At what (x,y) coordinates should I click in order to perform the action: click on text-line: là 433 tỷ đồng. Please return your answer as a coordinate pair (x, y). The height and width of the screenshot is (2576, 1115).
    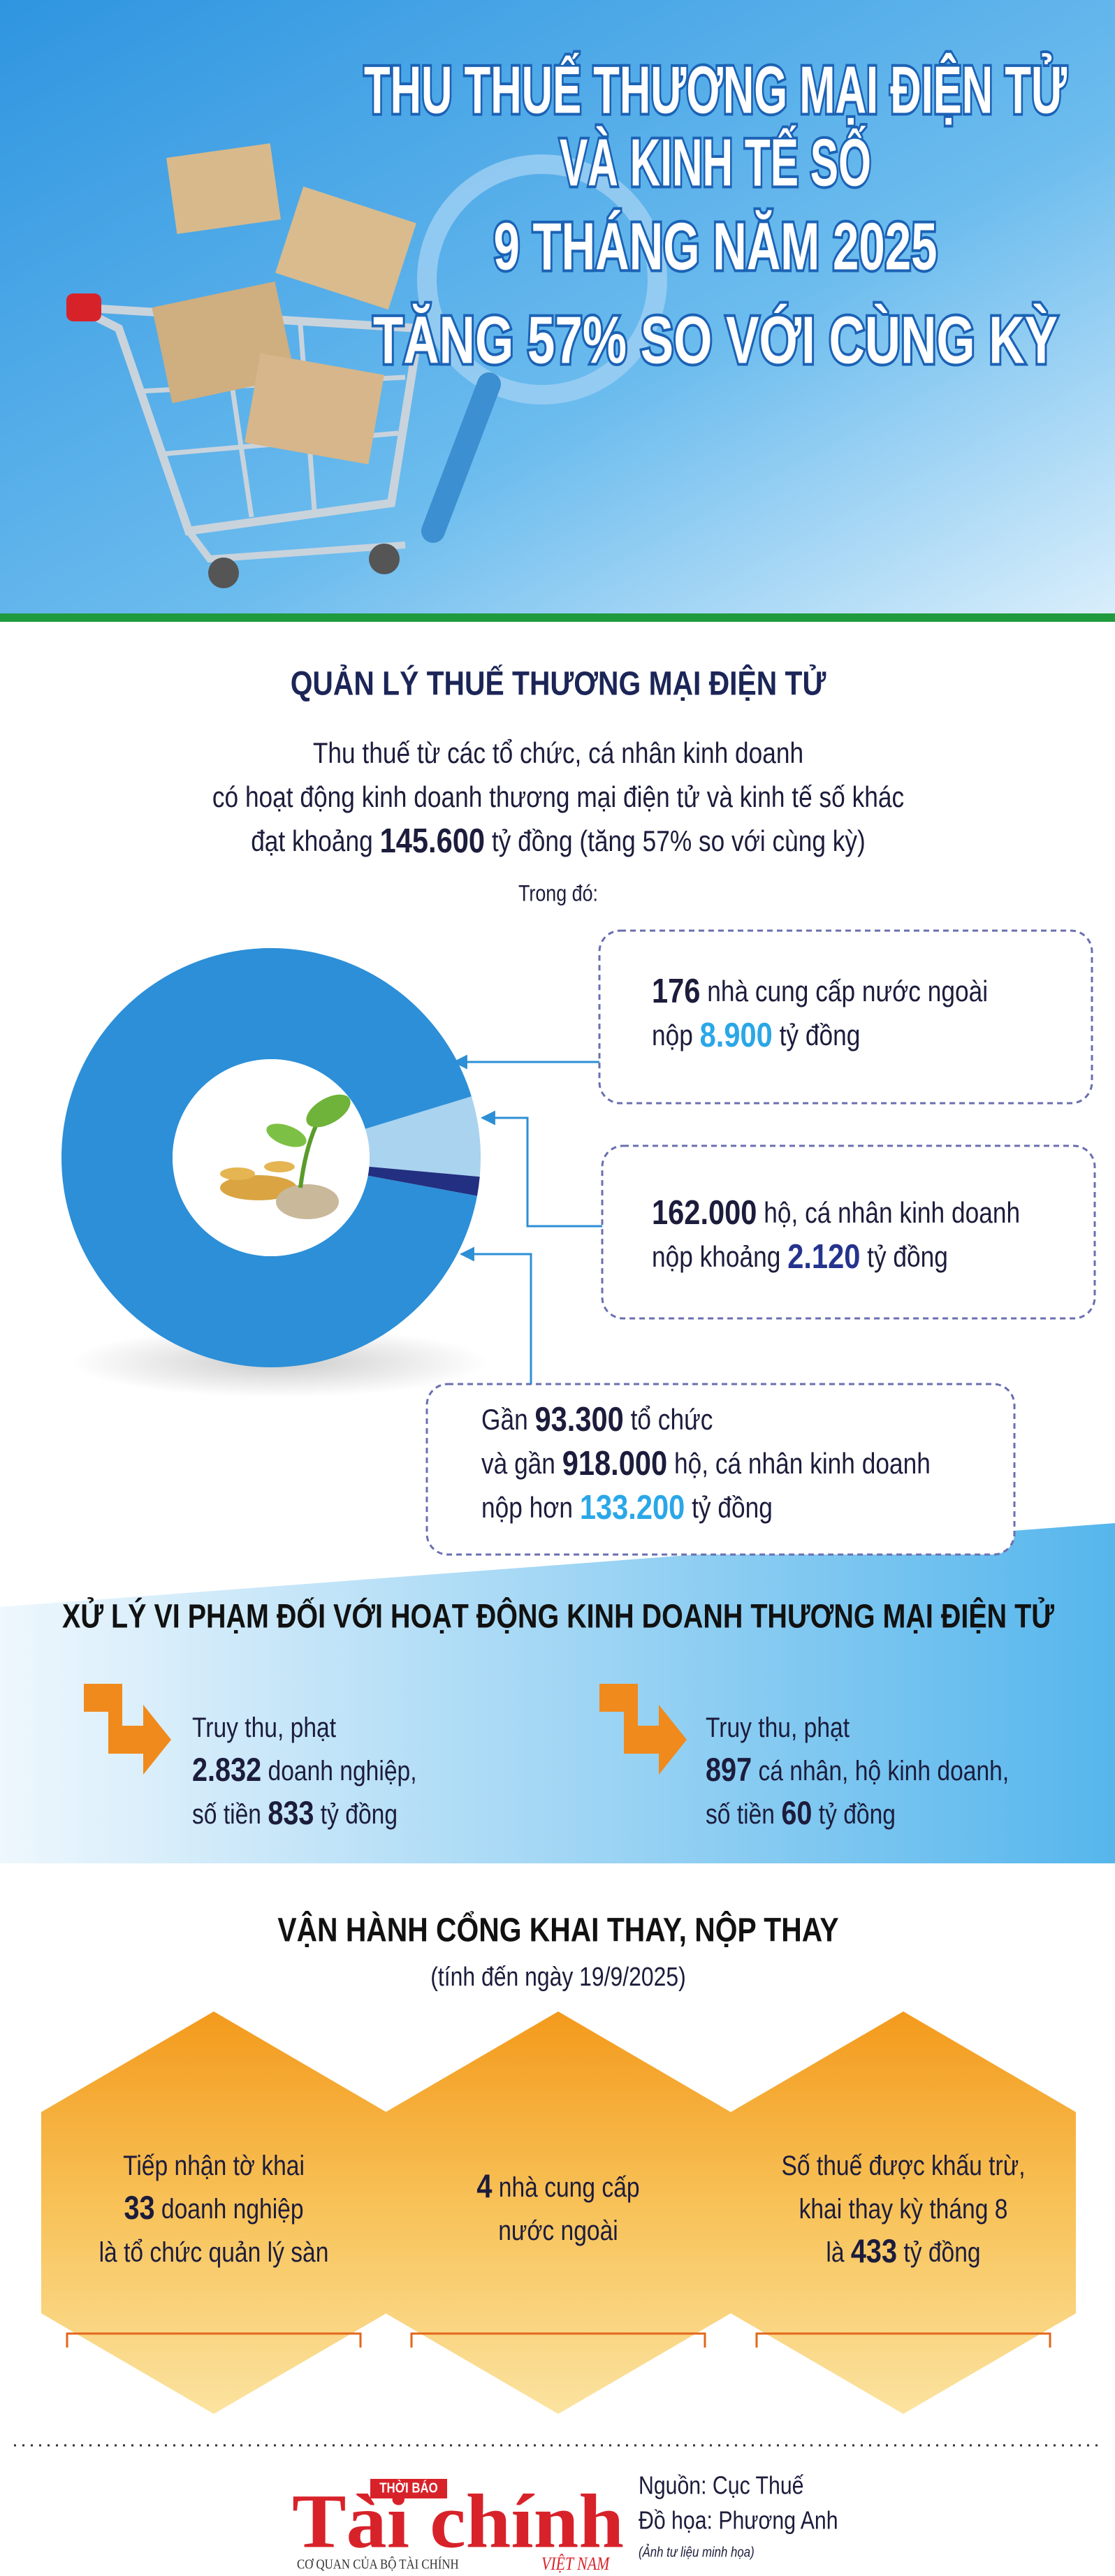
    Looking at the image, I should click on (903, 2251).